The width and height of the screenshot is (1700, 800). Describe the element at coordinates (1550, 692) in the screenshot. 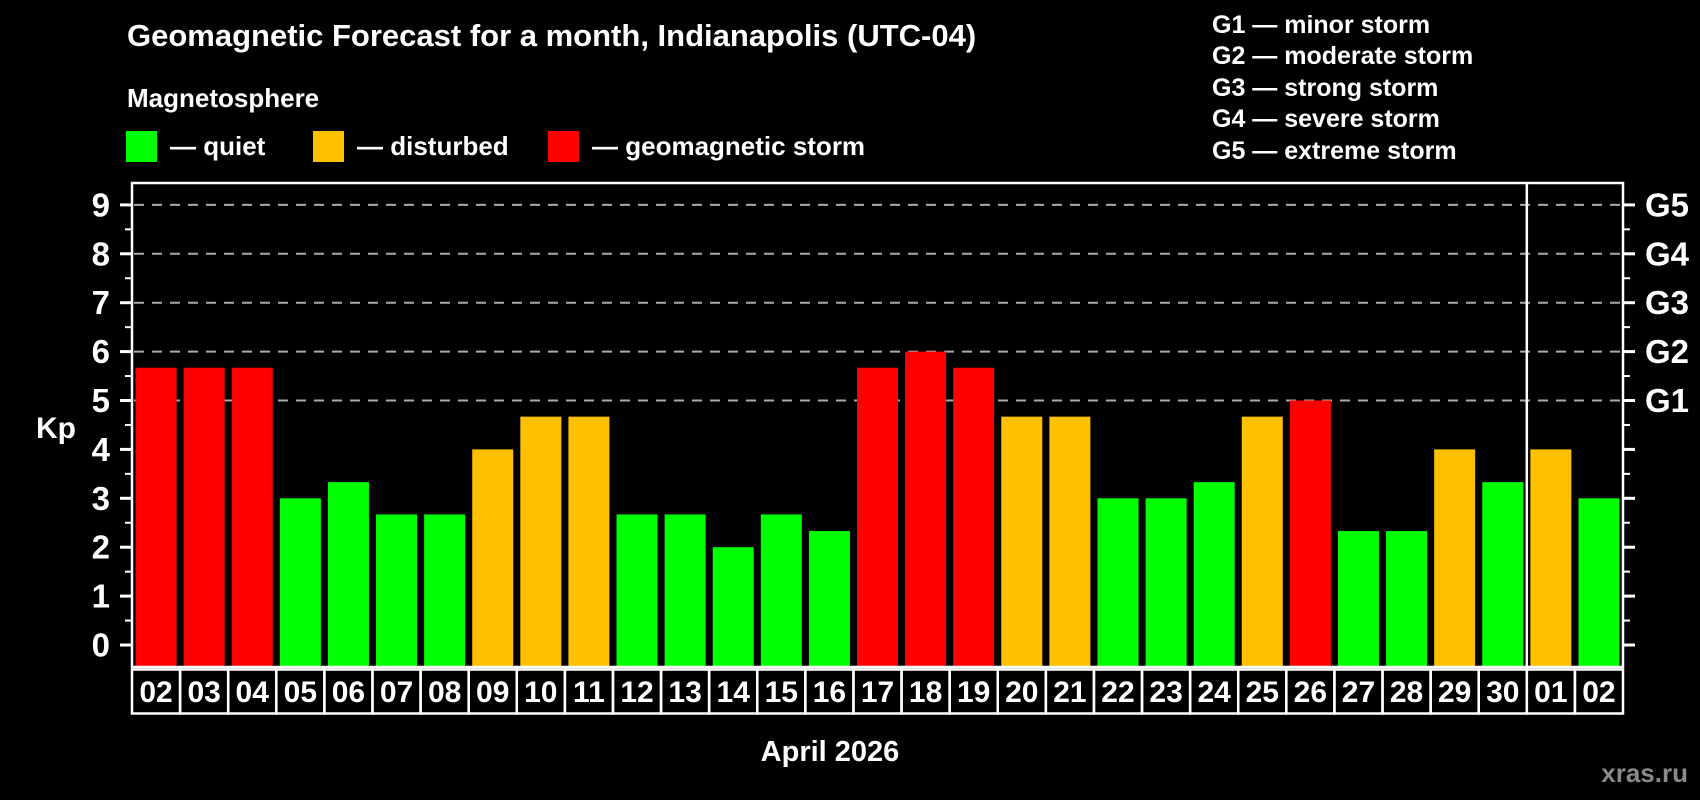

I see `date-label-01-29: 01` at that location.